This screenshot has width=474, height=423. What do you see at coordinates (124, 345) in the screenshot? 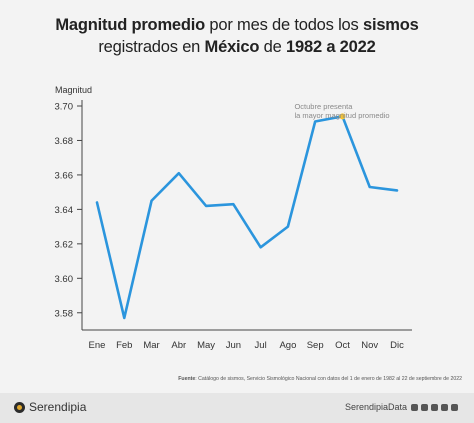
I see `x-tick-label: Feb` at bounding box center [124, 345].